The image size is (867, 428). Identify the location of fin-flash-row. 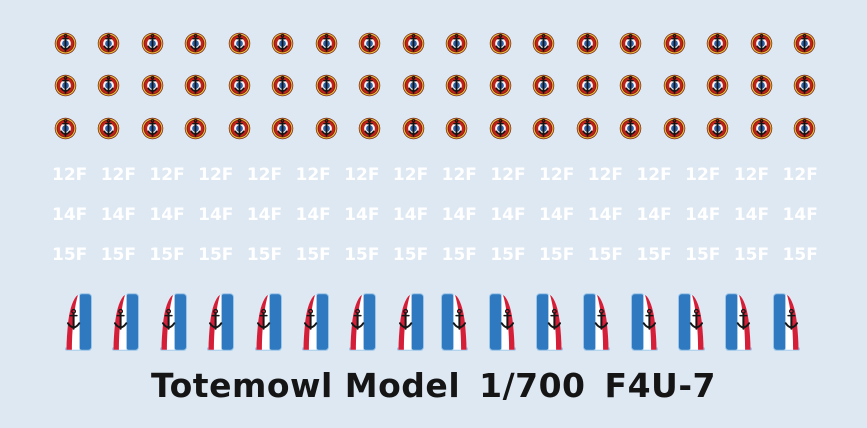
(432, 322).